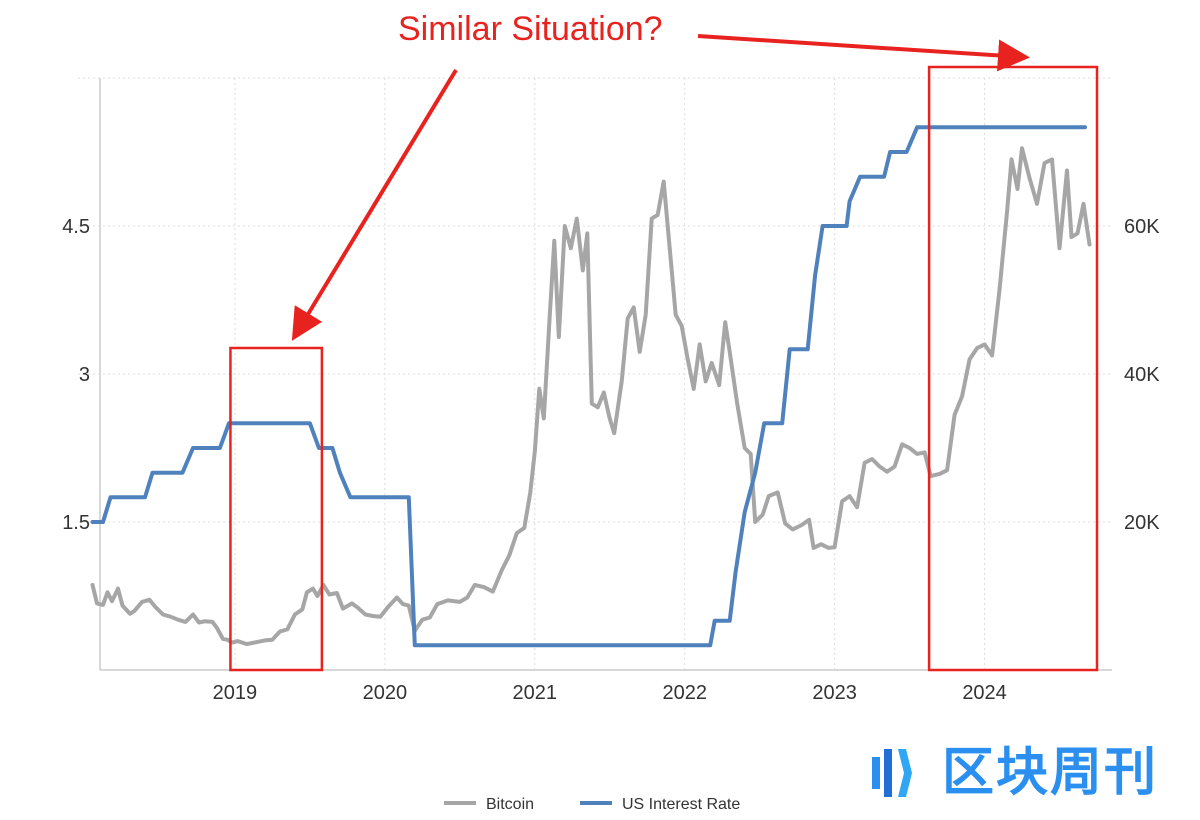 The image size is (1200, 820). What do you see at coordinates (235, 693) in the screenshot?
I see `x-axis-tick-label: 2019` at bounding box center [235, 693].